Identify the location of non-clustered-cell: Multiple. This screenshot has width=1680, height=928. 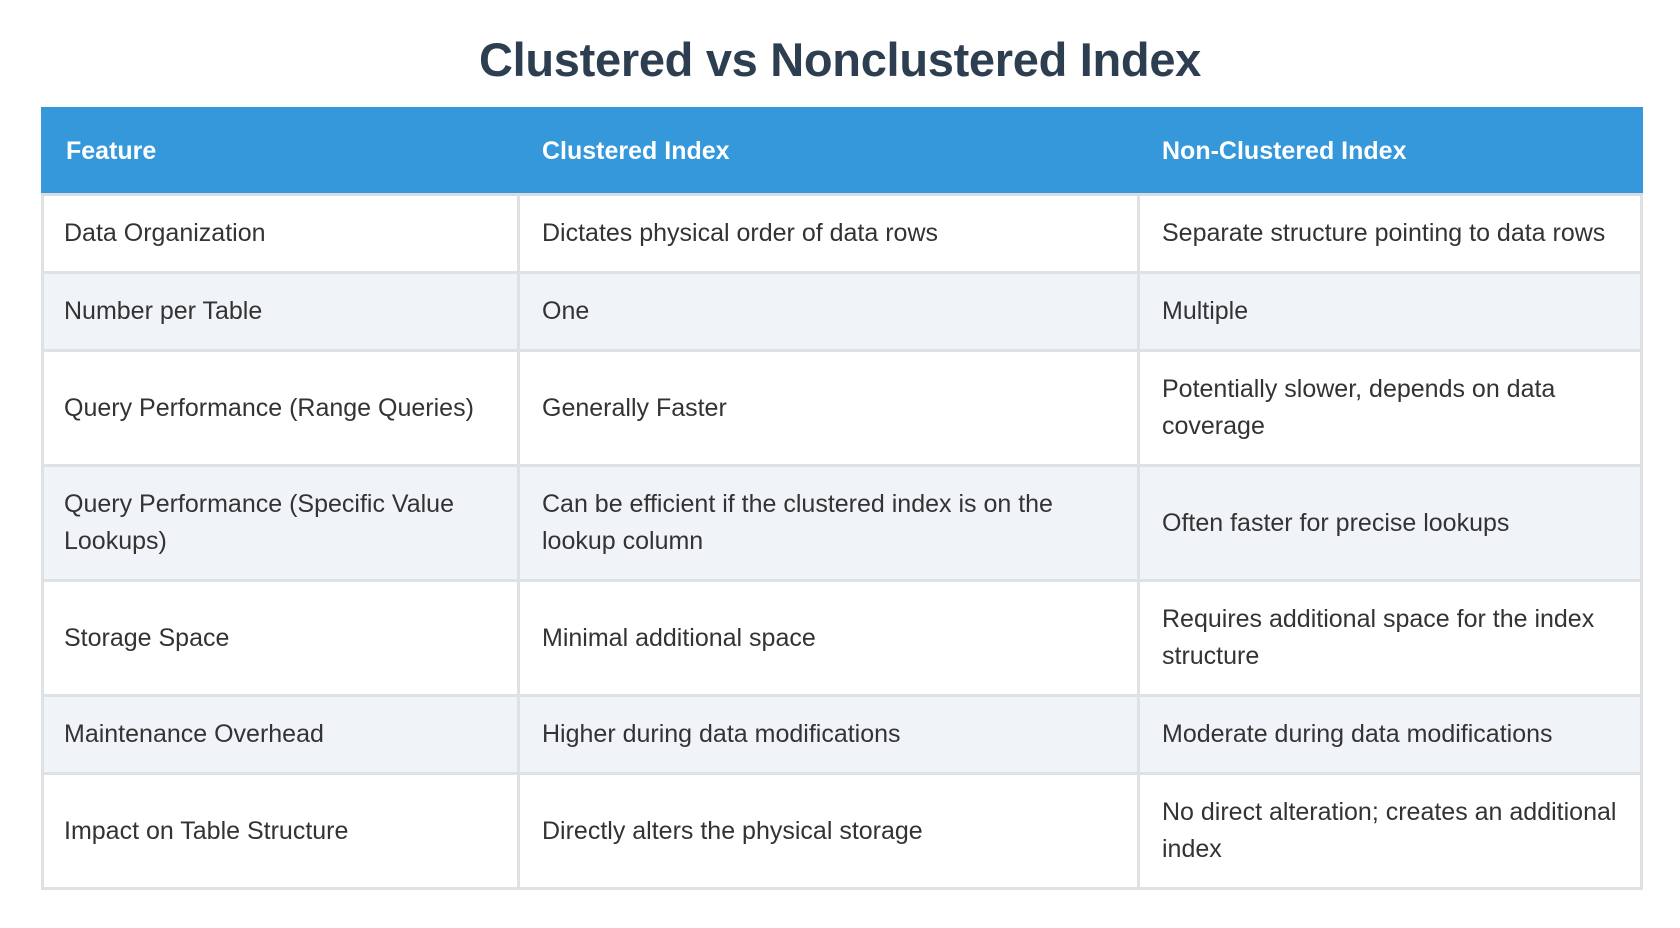
(1390, 311).